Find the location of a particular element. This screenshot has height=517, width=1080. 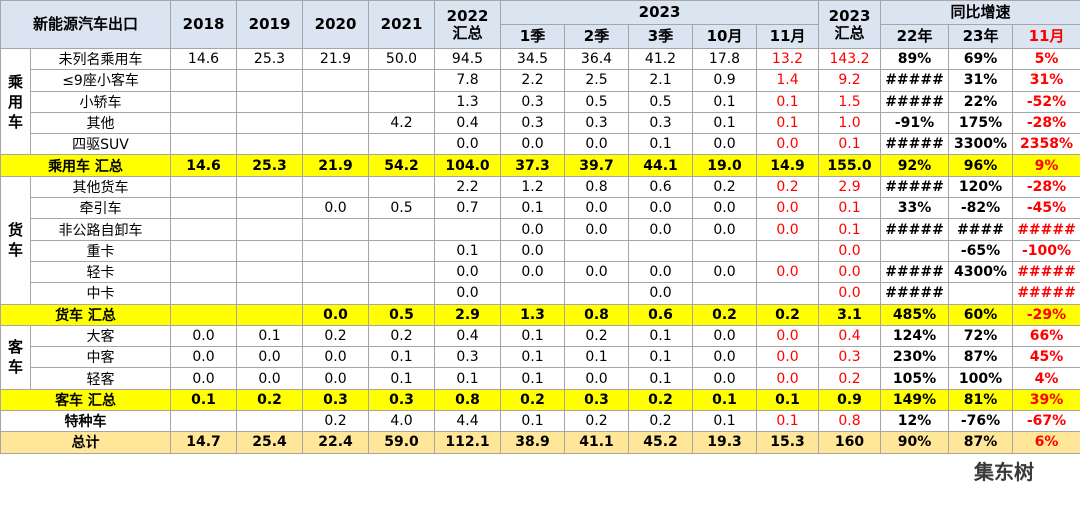

group-label: 货车 is located at coordinates (15, 240).